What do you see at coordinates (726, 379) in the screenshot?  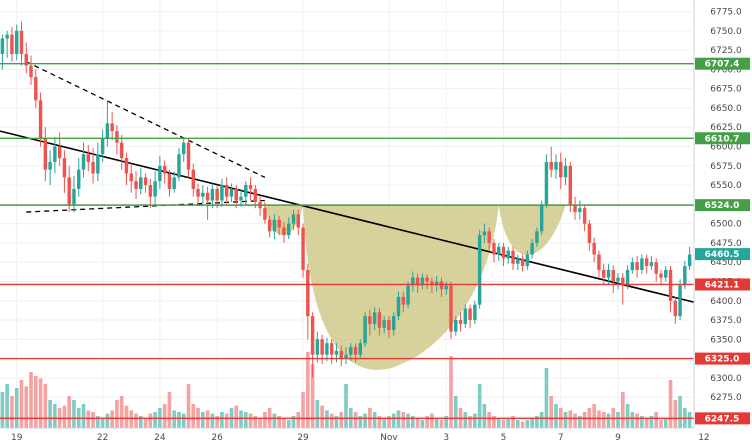 I see `price-tick-label: 6300.0` at bounding box center [726, 379].